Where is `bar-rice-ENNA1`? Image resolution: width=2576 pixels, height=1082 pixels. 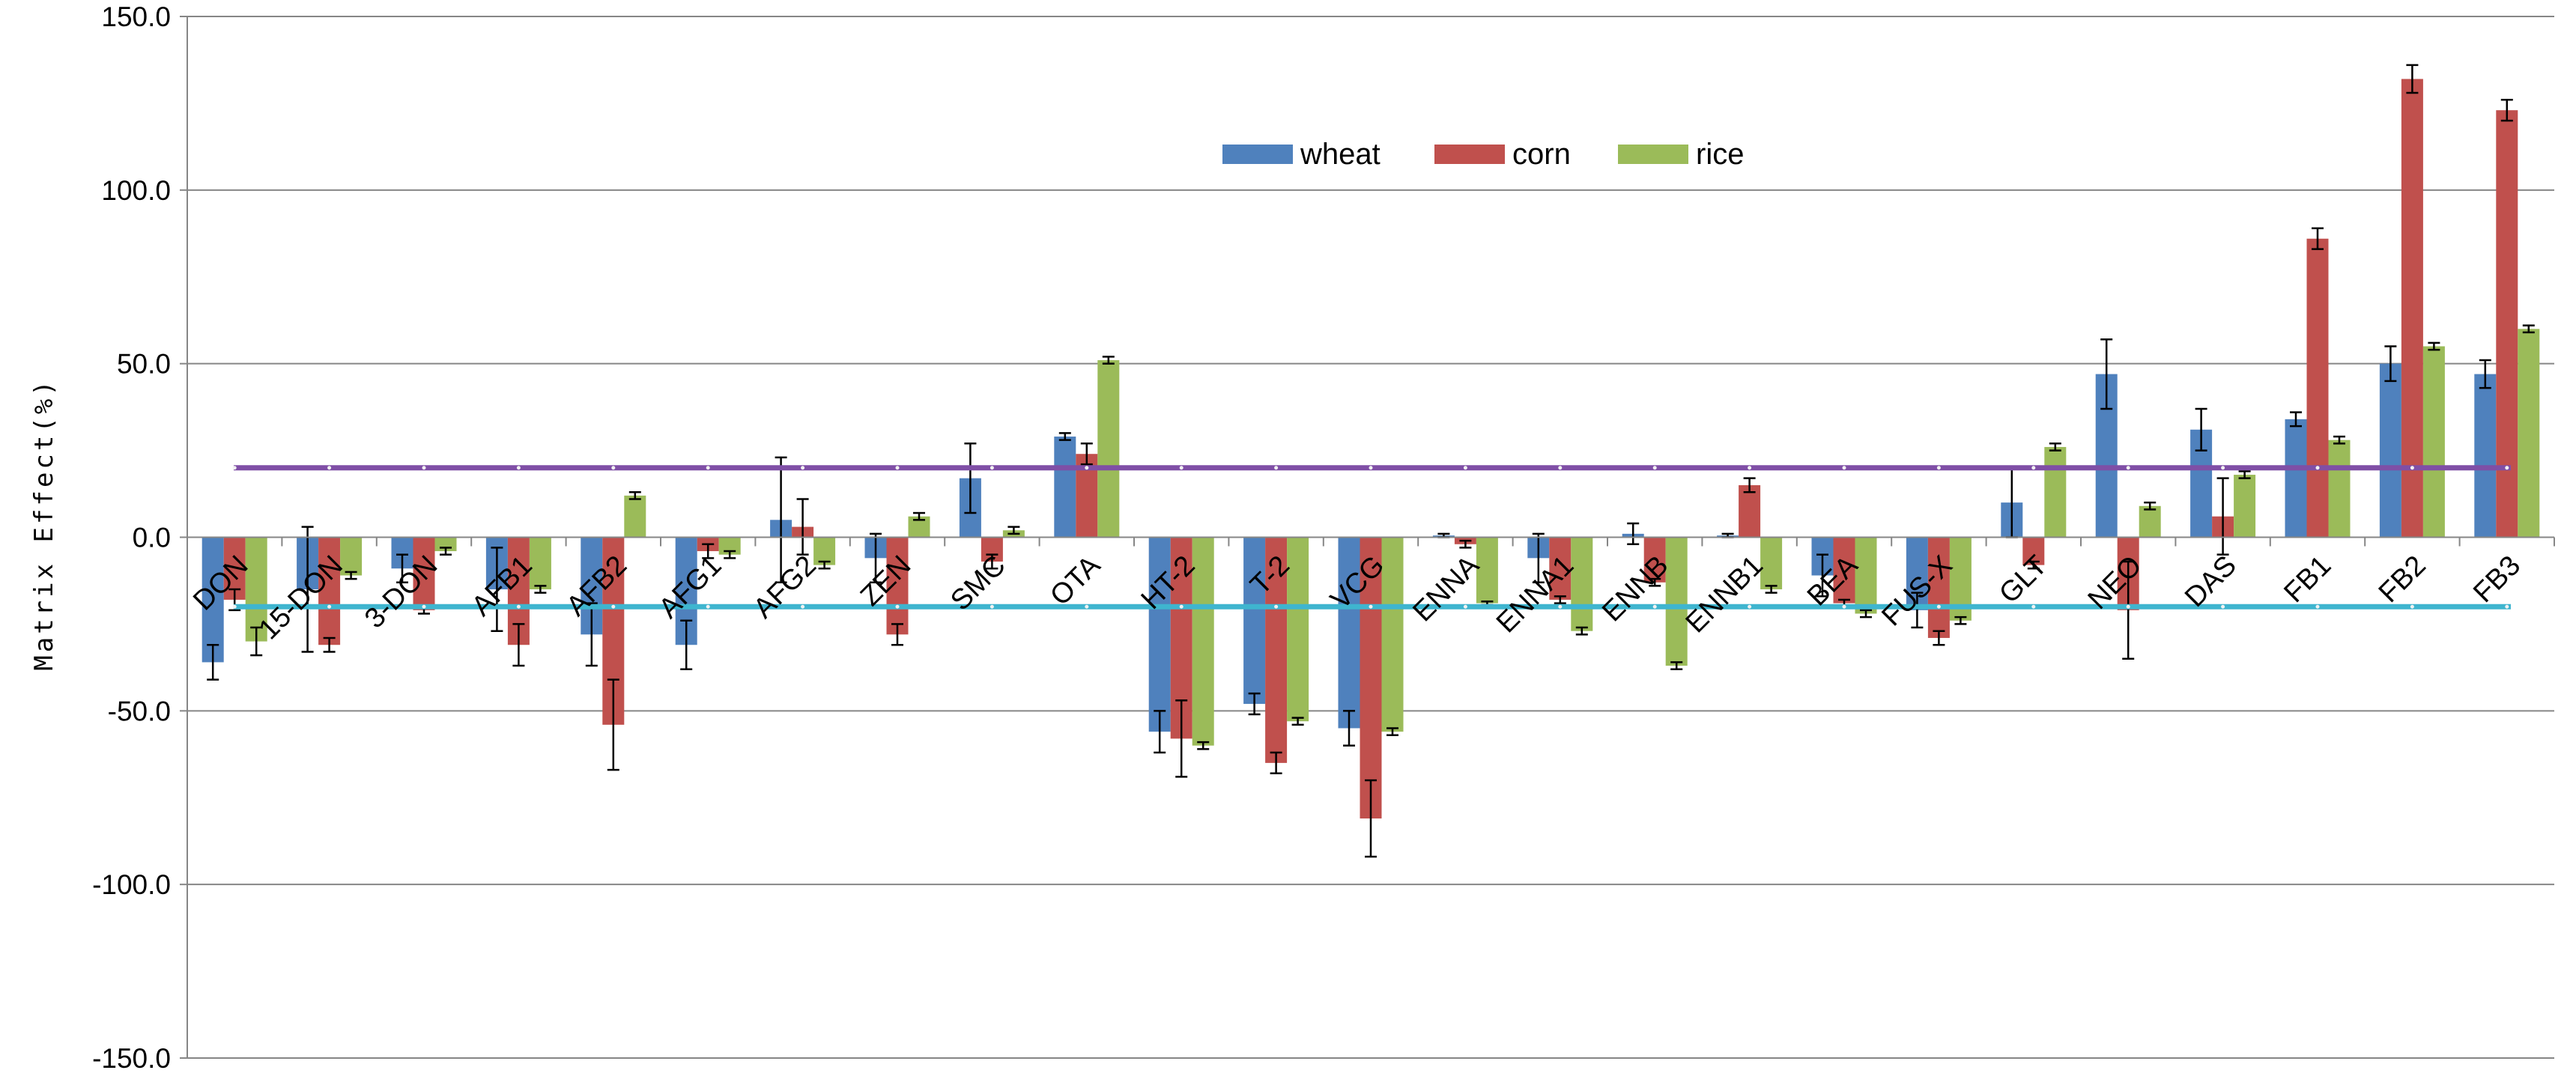
bar-rice-ENNA1 is located at coordinates (1582, 584).